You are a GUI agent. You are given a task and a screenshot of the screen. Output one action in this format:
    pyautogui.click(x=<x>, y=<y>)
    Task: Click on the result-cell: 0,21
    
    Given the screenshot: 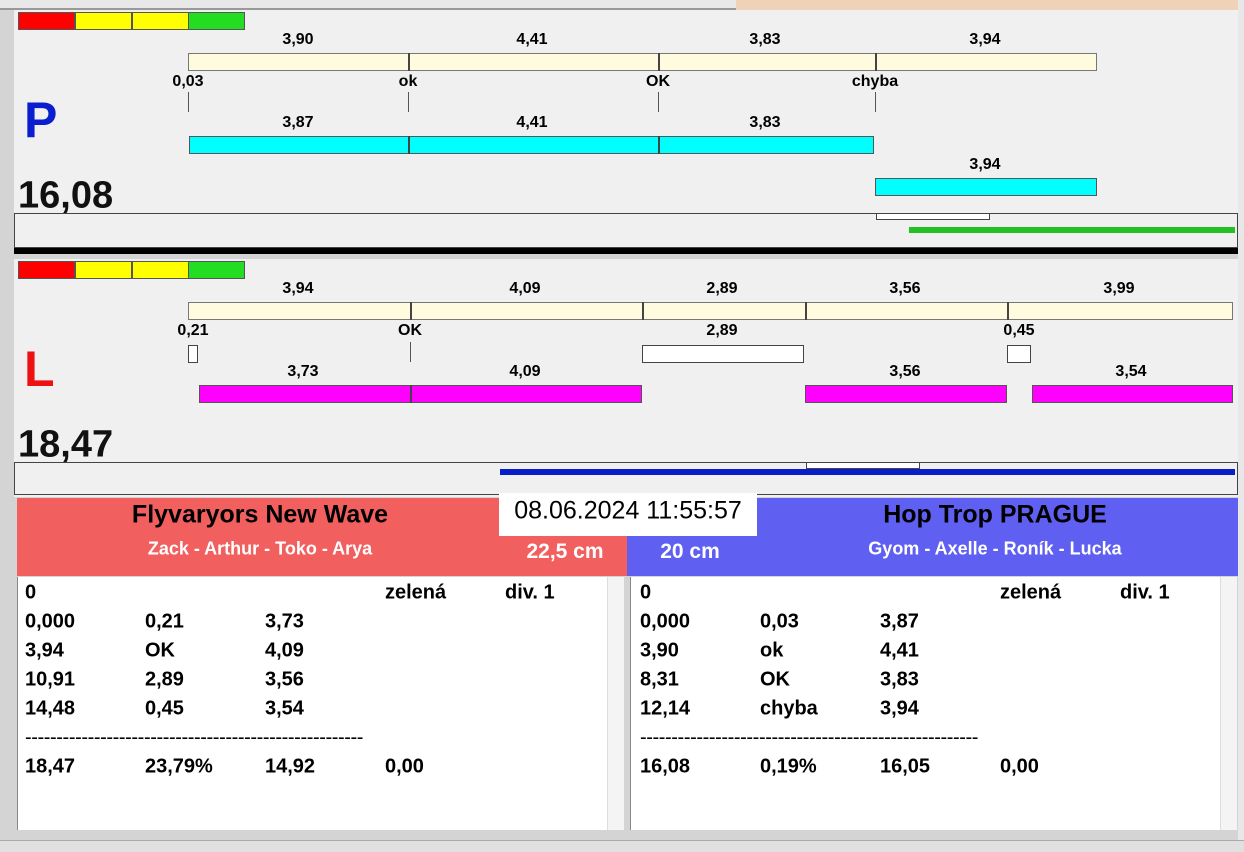 What is the action you would take?
    pyautogui.click(x=164, y=621)
    